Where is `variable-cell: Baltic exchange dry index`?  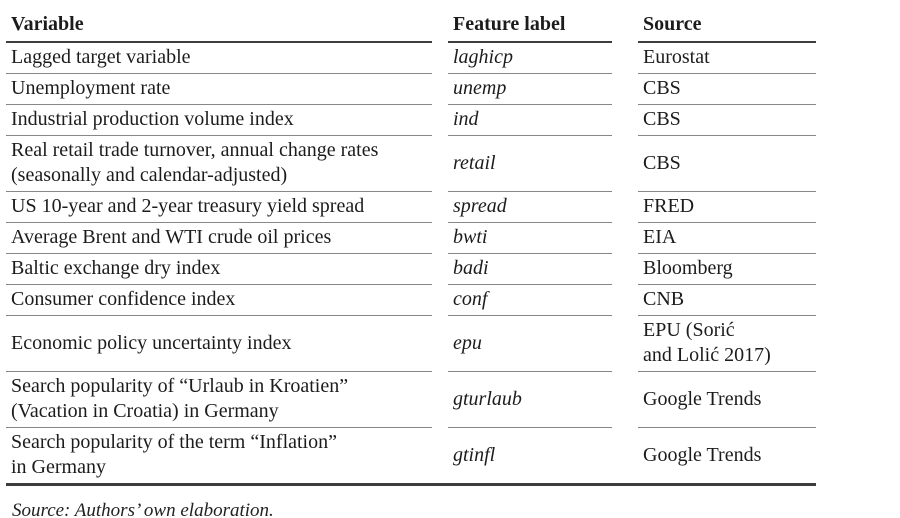 variable-cell: Baltic exchange dry index is located at coordinates (219, 269).